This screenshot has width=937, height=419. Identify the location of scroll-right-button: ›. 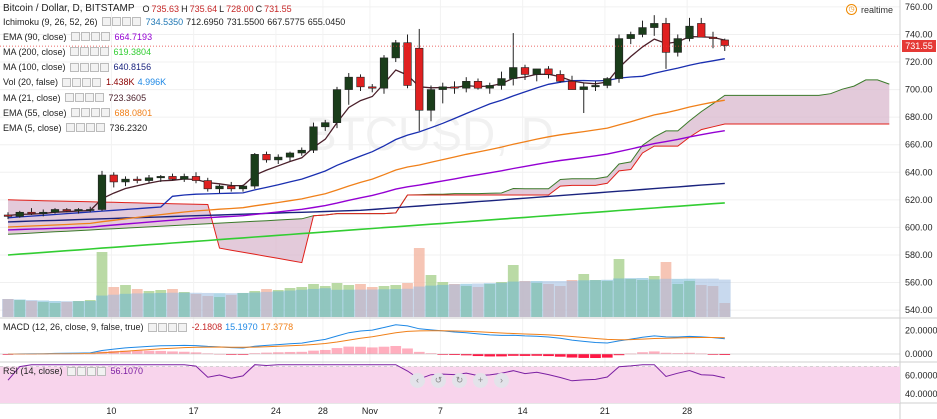
(501, 380).